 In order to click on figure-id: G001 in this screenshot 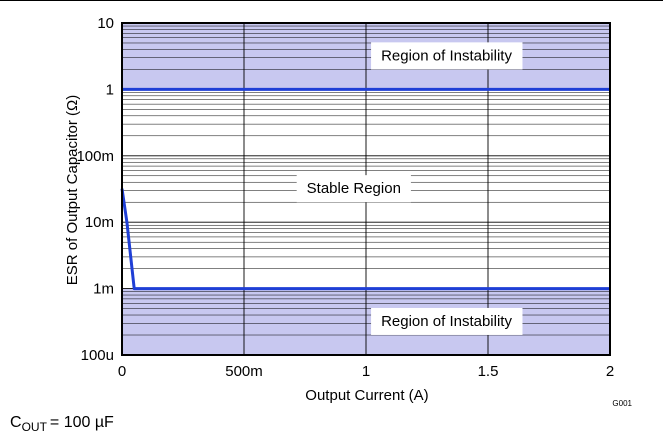, I will do `click(622, 403)`.